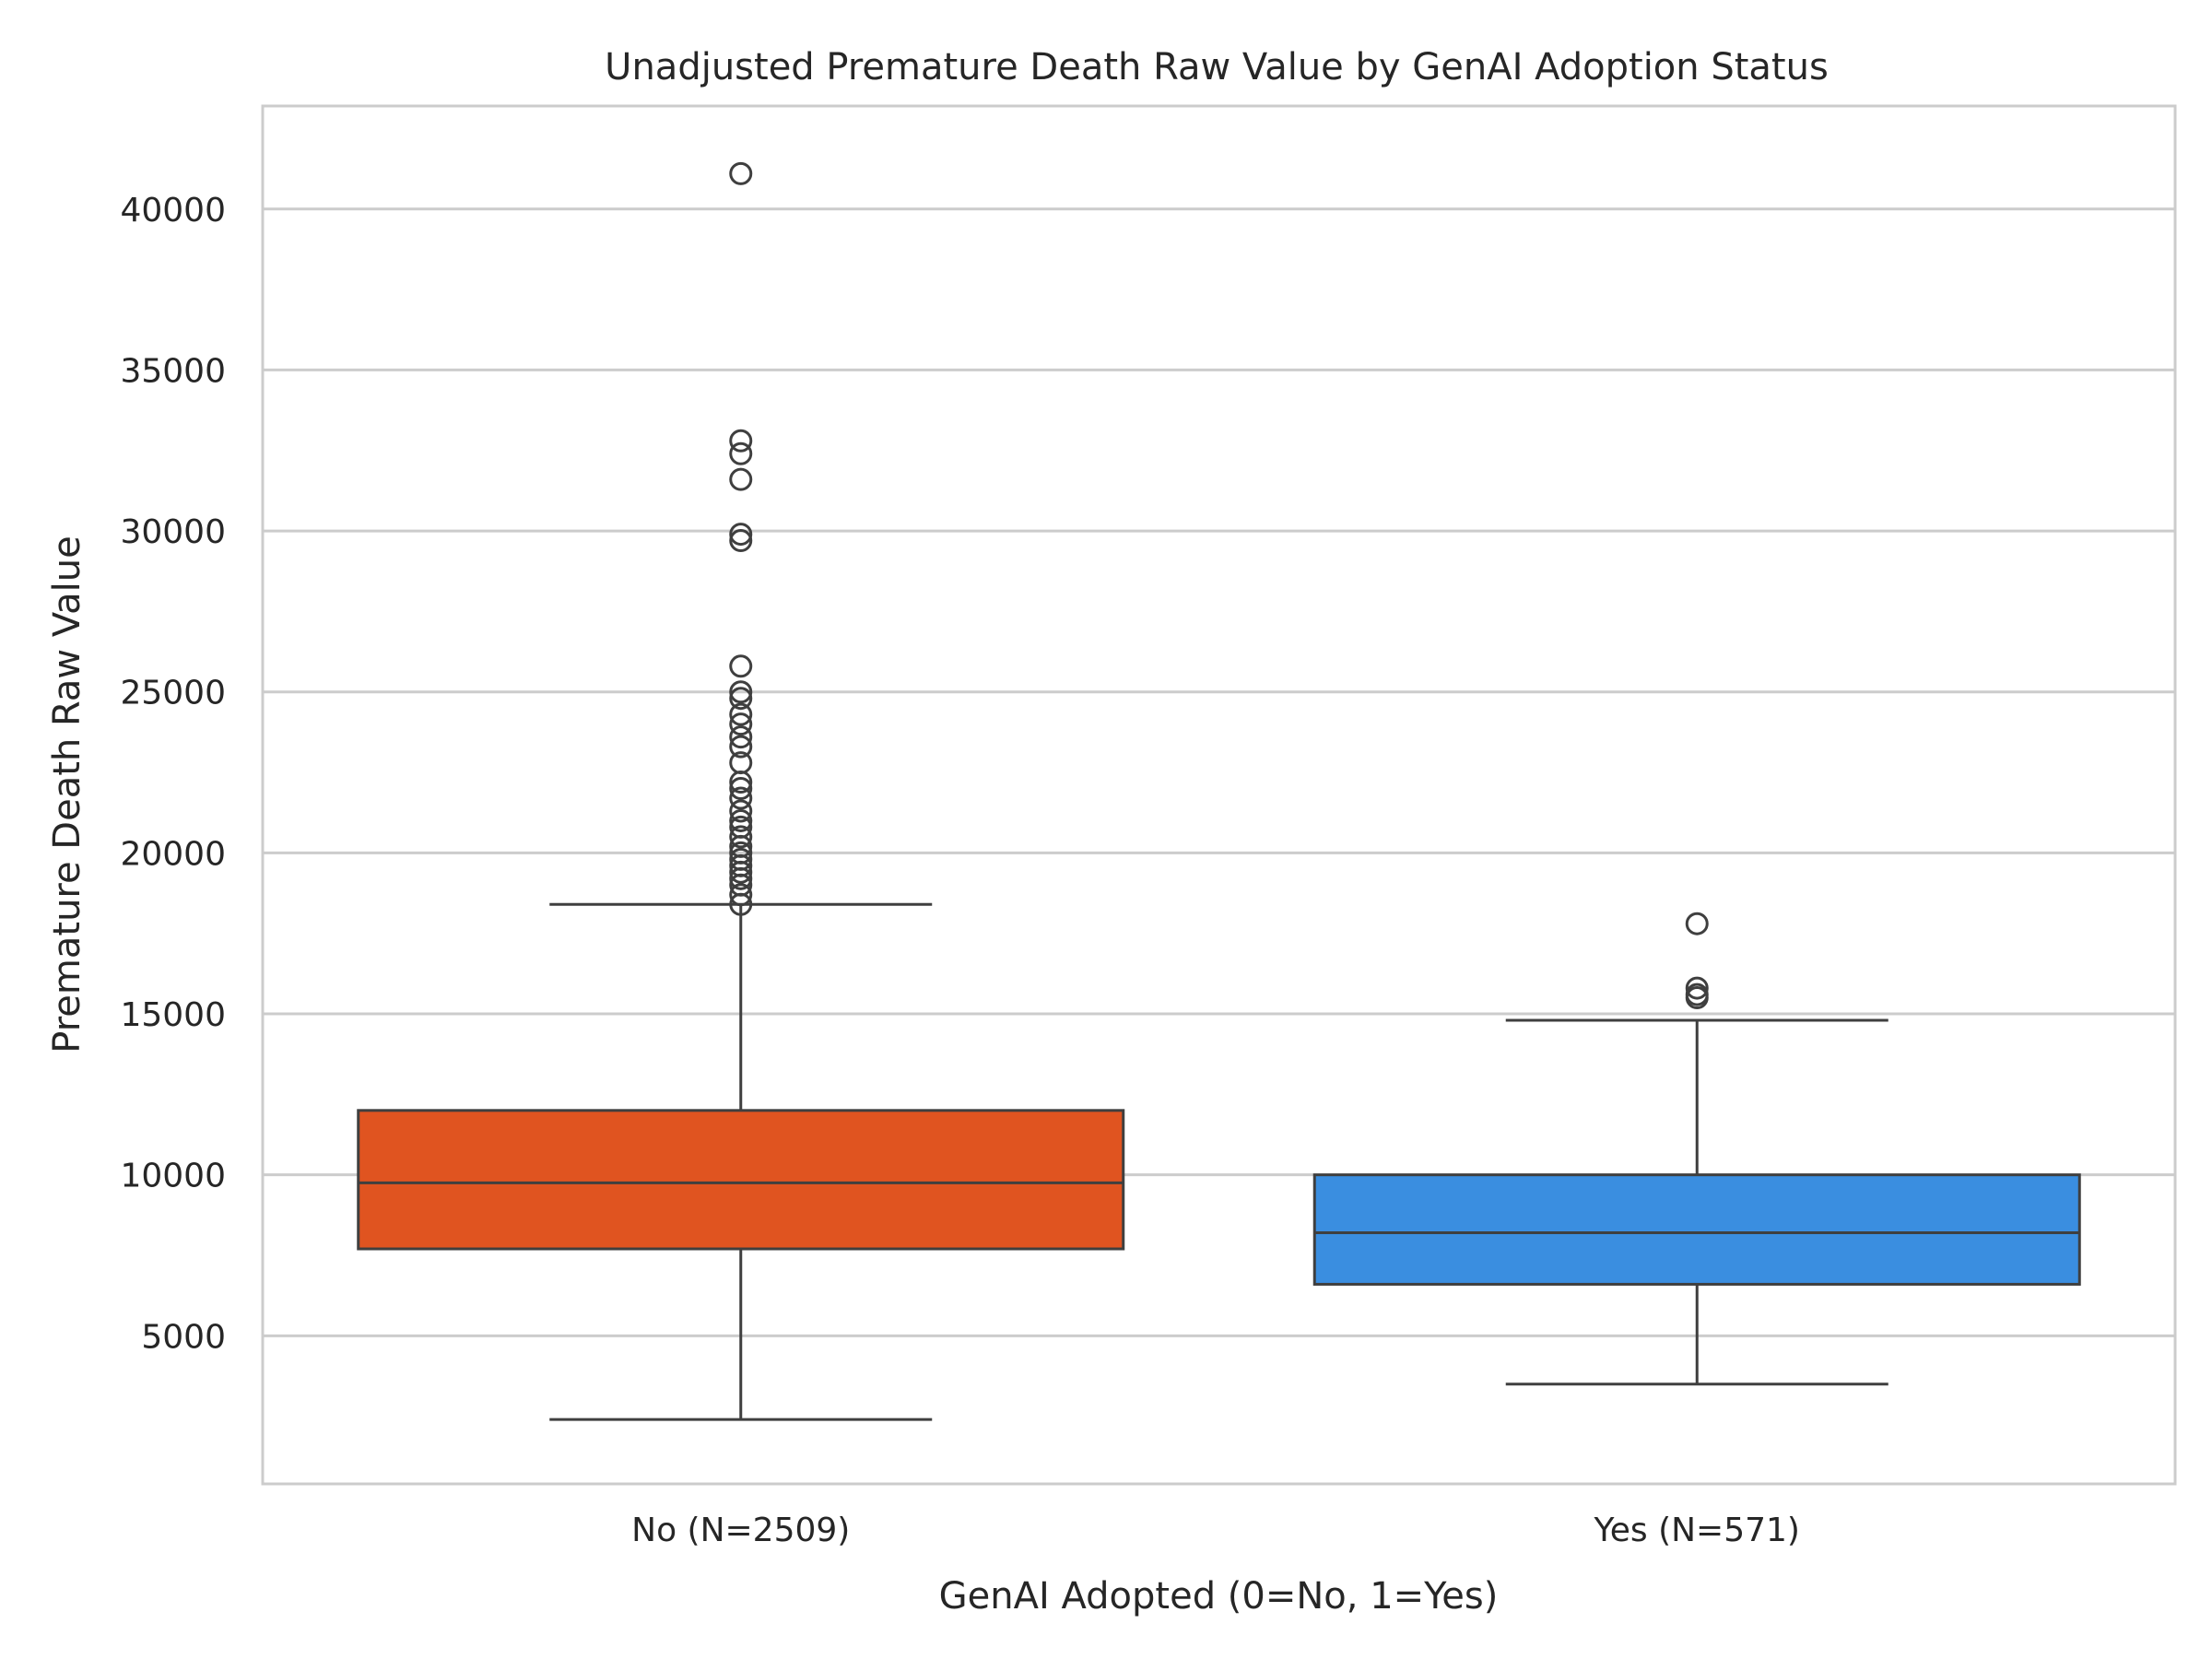 The height and width of the screenshot is (1659, 2212). Describe the element at coordinates (173, 210) in the screenshot. I see `y-tick-label-40000: 40000` at that location.